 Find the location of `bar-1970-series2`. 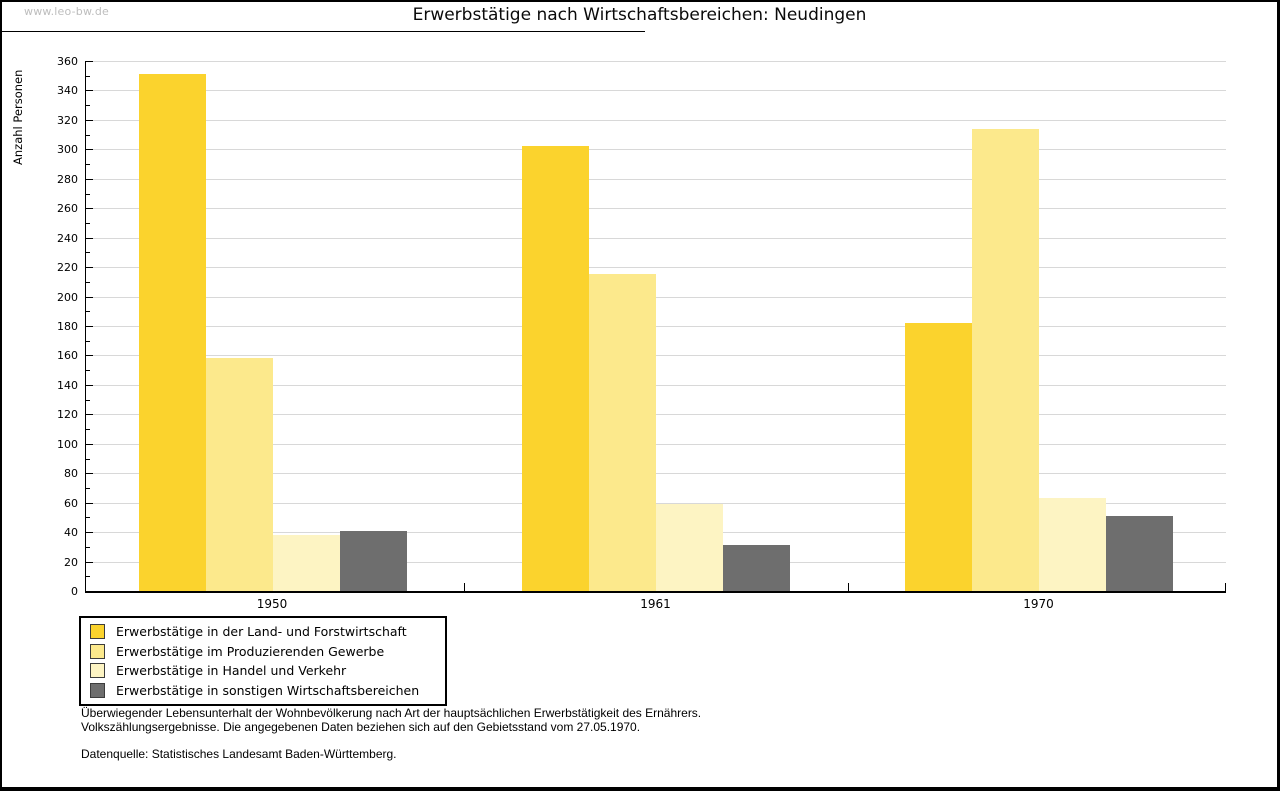

bar-1970-series2 is located at coordinates (1005, 359).